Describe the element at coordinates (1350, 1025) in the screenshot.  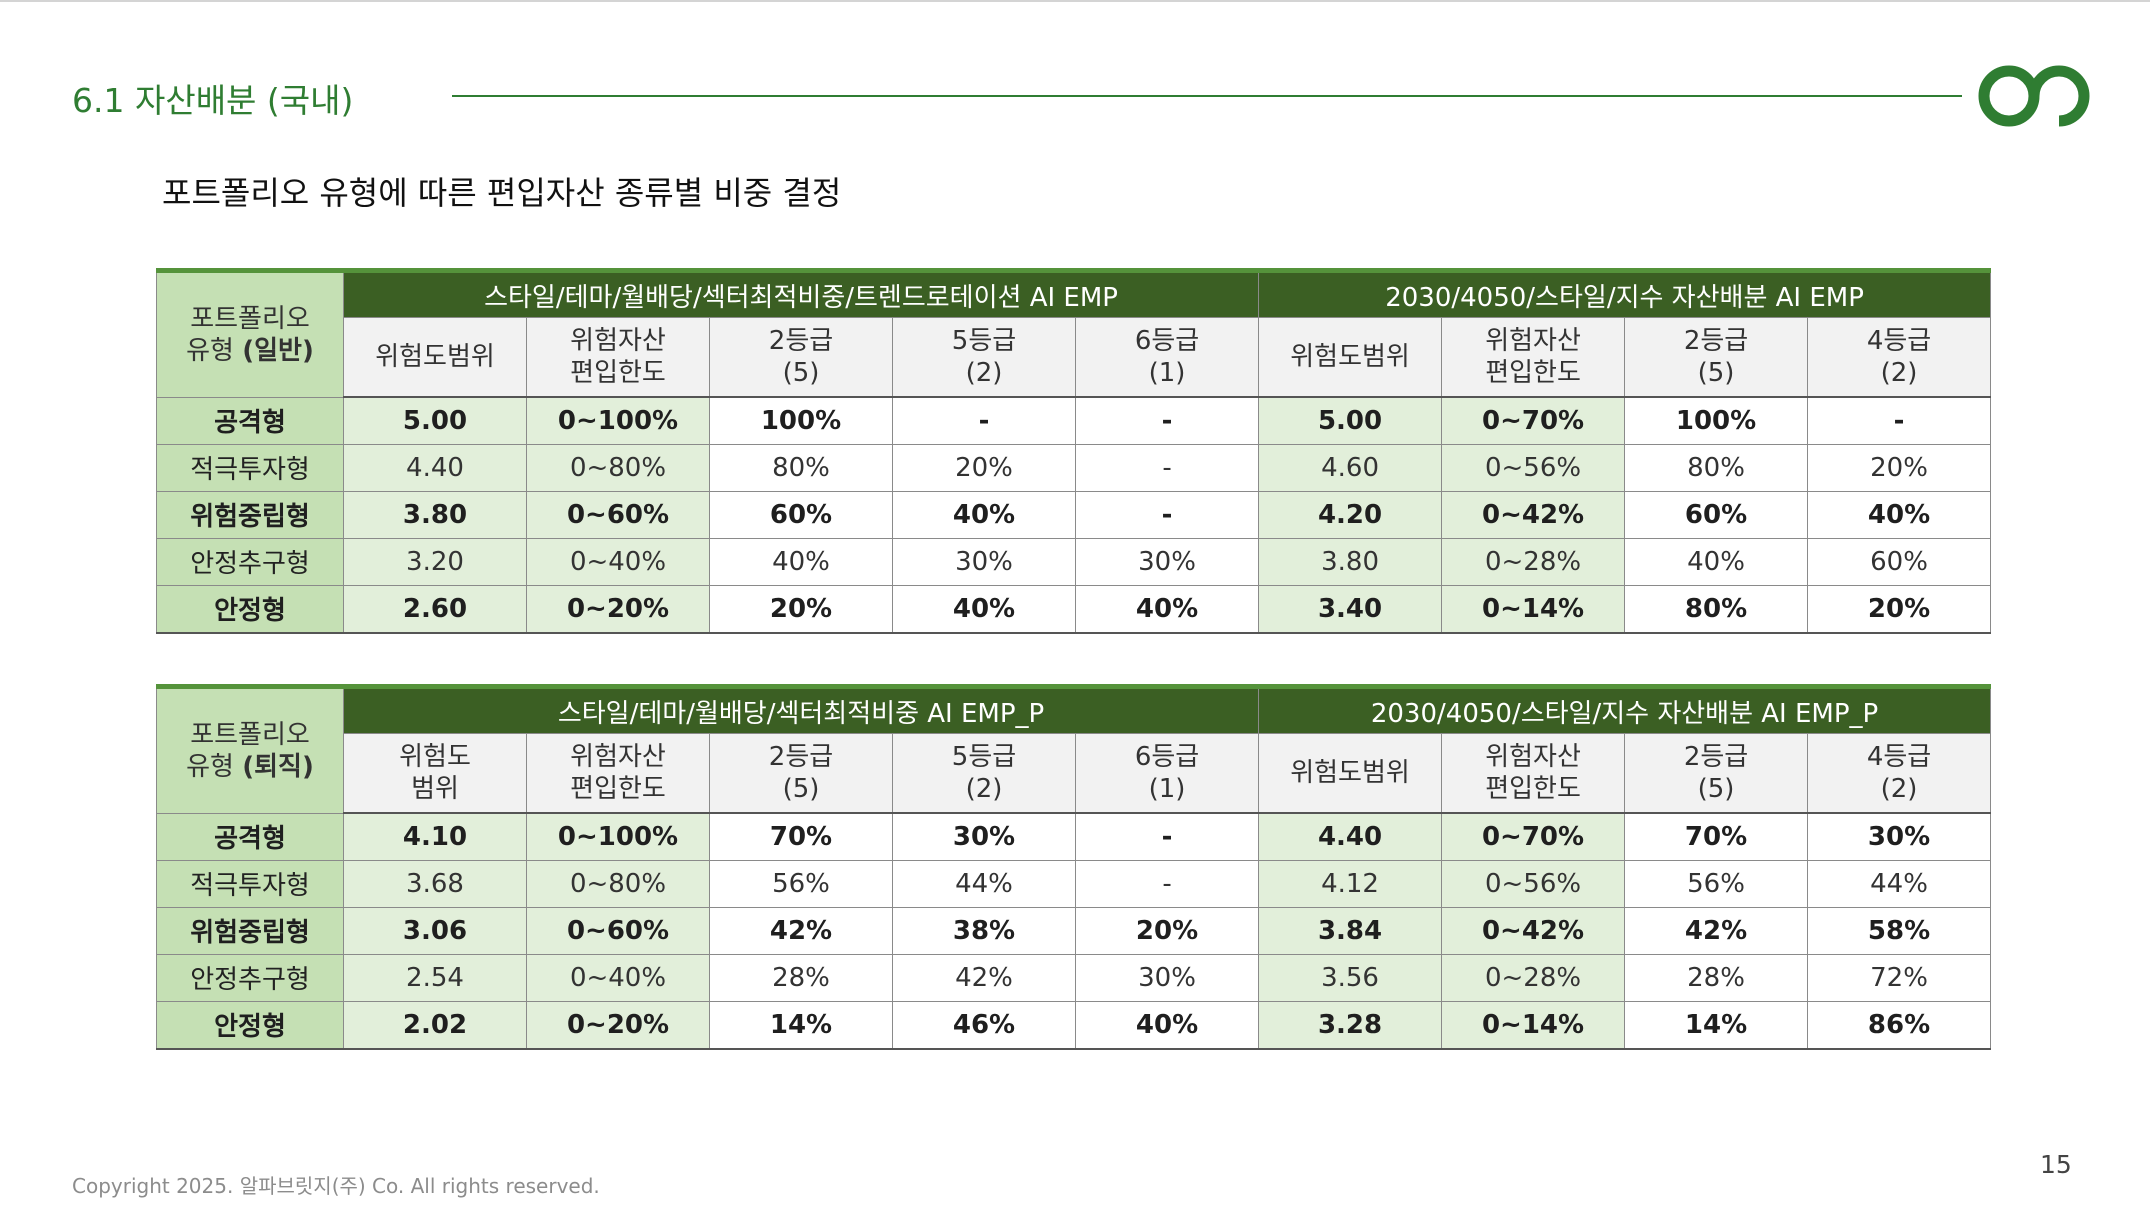
I see `cell: 3.28` at that location.